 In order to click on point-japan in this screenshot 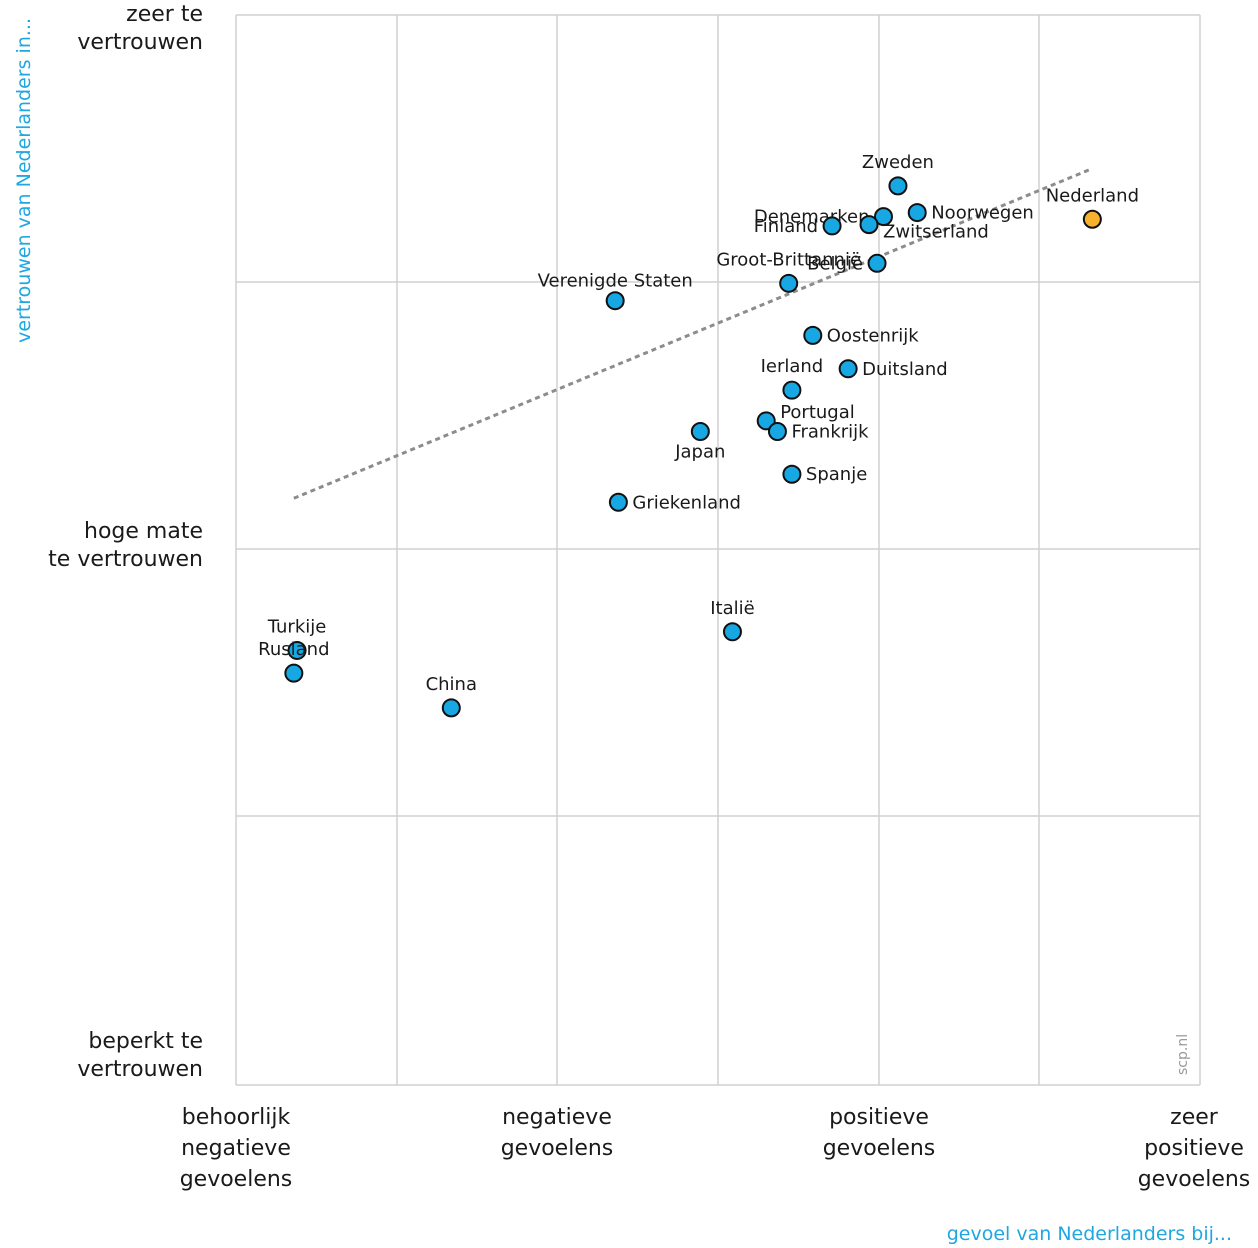, I will do `click(700, 432)`.